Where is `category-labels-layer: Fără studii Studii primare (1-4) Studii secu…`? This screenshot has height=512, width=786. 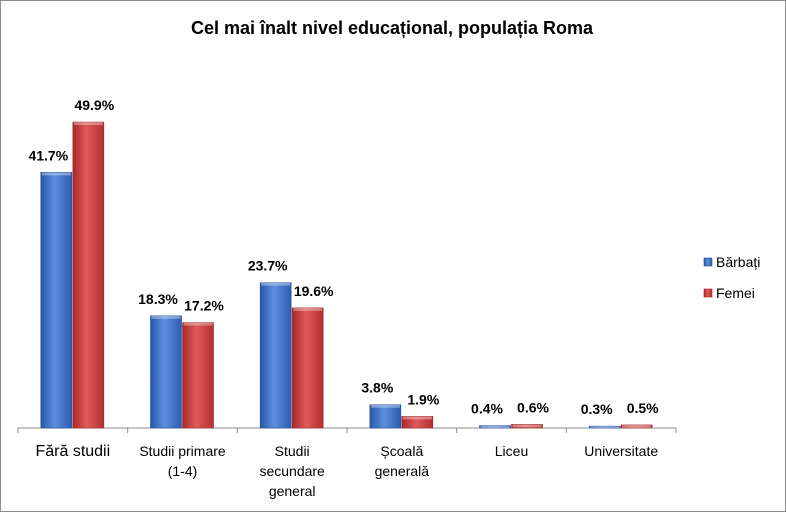 category-labels-layer: Fără studii Studii primare (1-4) Studii secu… is located at coordinates (346, 471).